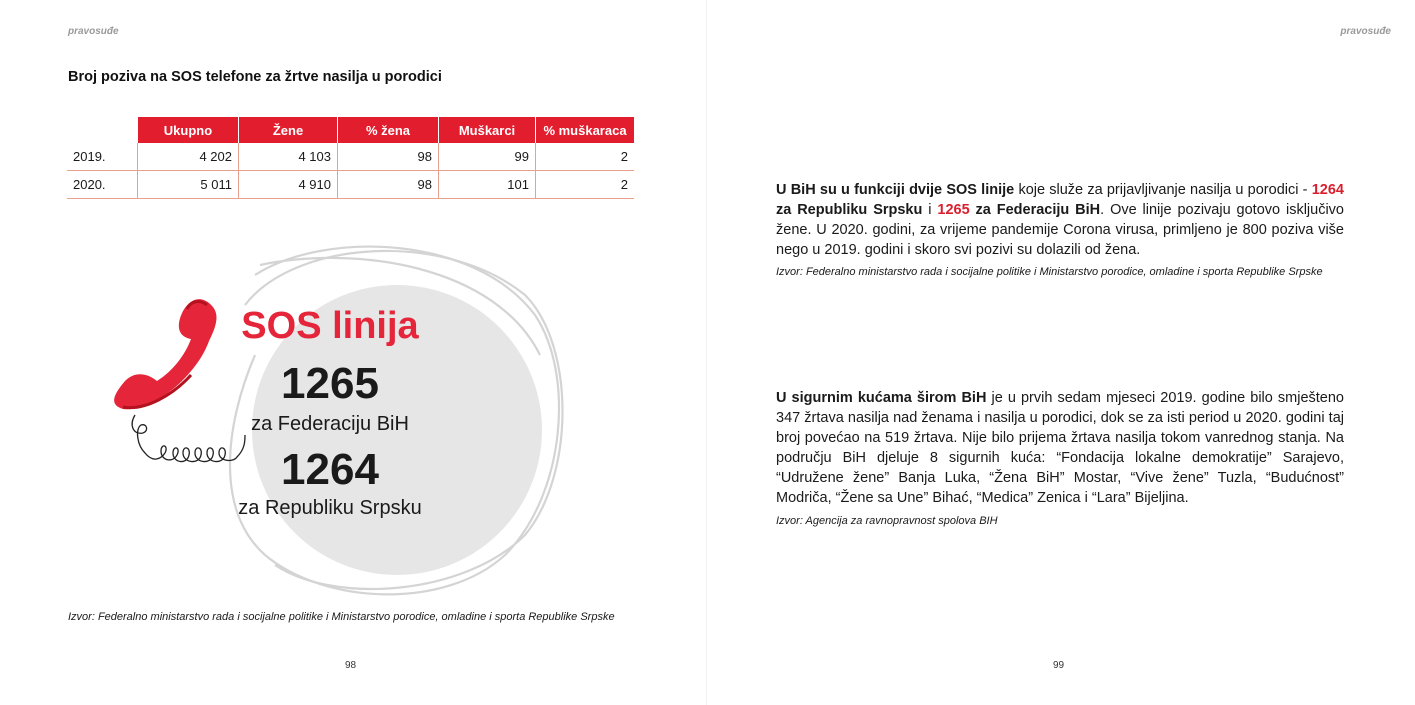  Describe the element at coordinates (706, 352) in the screenshot. I see `page-spine` at that location.